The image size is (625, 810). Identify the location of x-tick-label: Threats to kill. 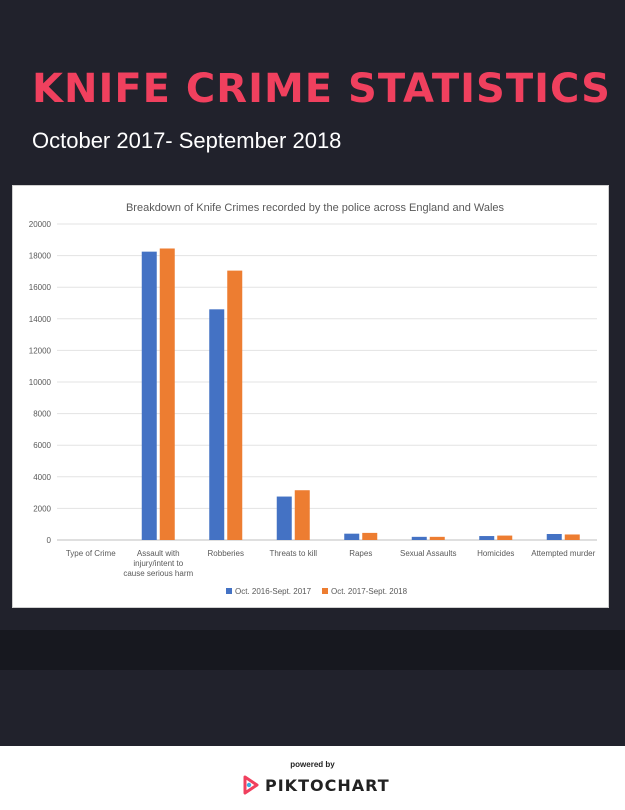
(293, 553).